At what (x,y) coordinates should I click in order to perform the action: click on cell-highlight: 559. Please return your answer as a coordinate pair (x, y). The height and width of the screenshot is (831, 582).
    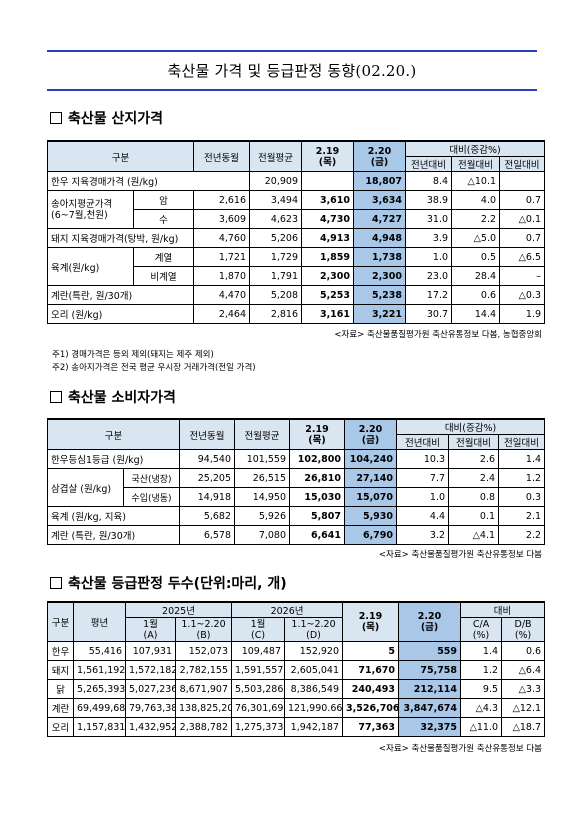
    Looking at the image, I should click on (430, 651).